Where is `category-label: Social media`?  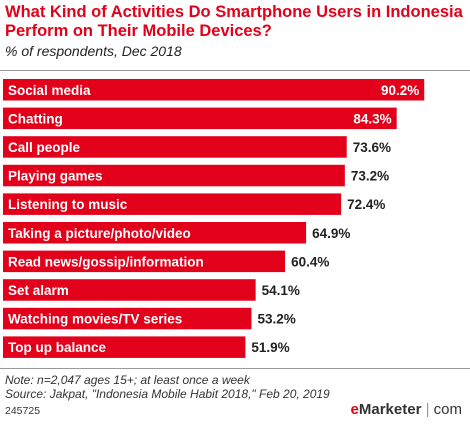 category-label: Social media is located at coordinates (49, 90).